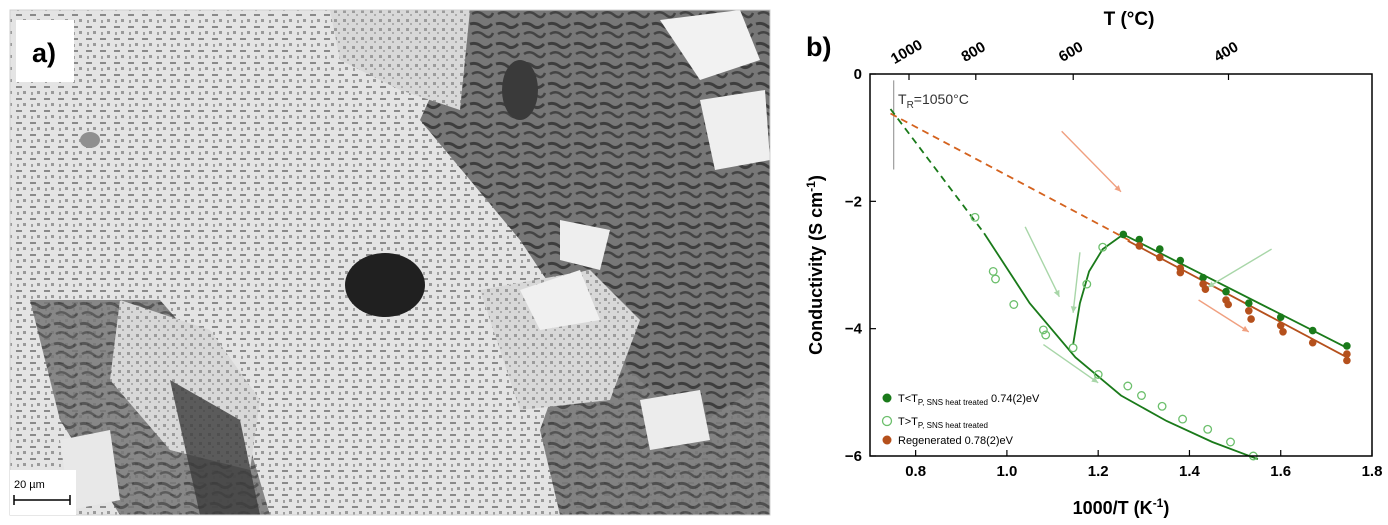  Describe the element at coordinates (29, 485) in the screenshot. I see `scalebar-label: 20 µm` at that location.